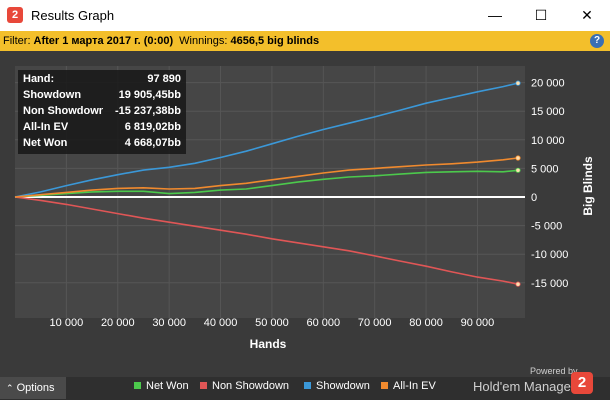  What do you see at coordinates (549, 255) in the screenshot?
I see `y-tick-label: -10 000` at bounding box center [549, 255].